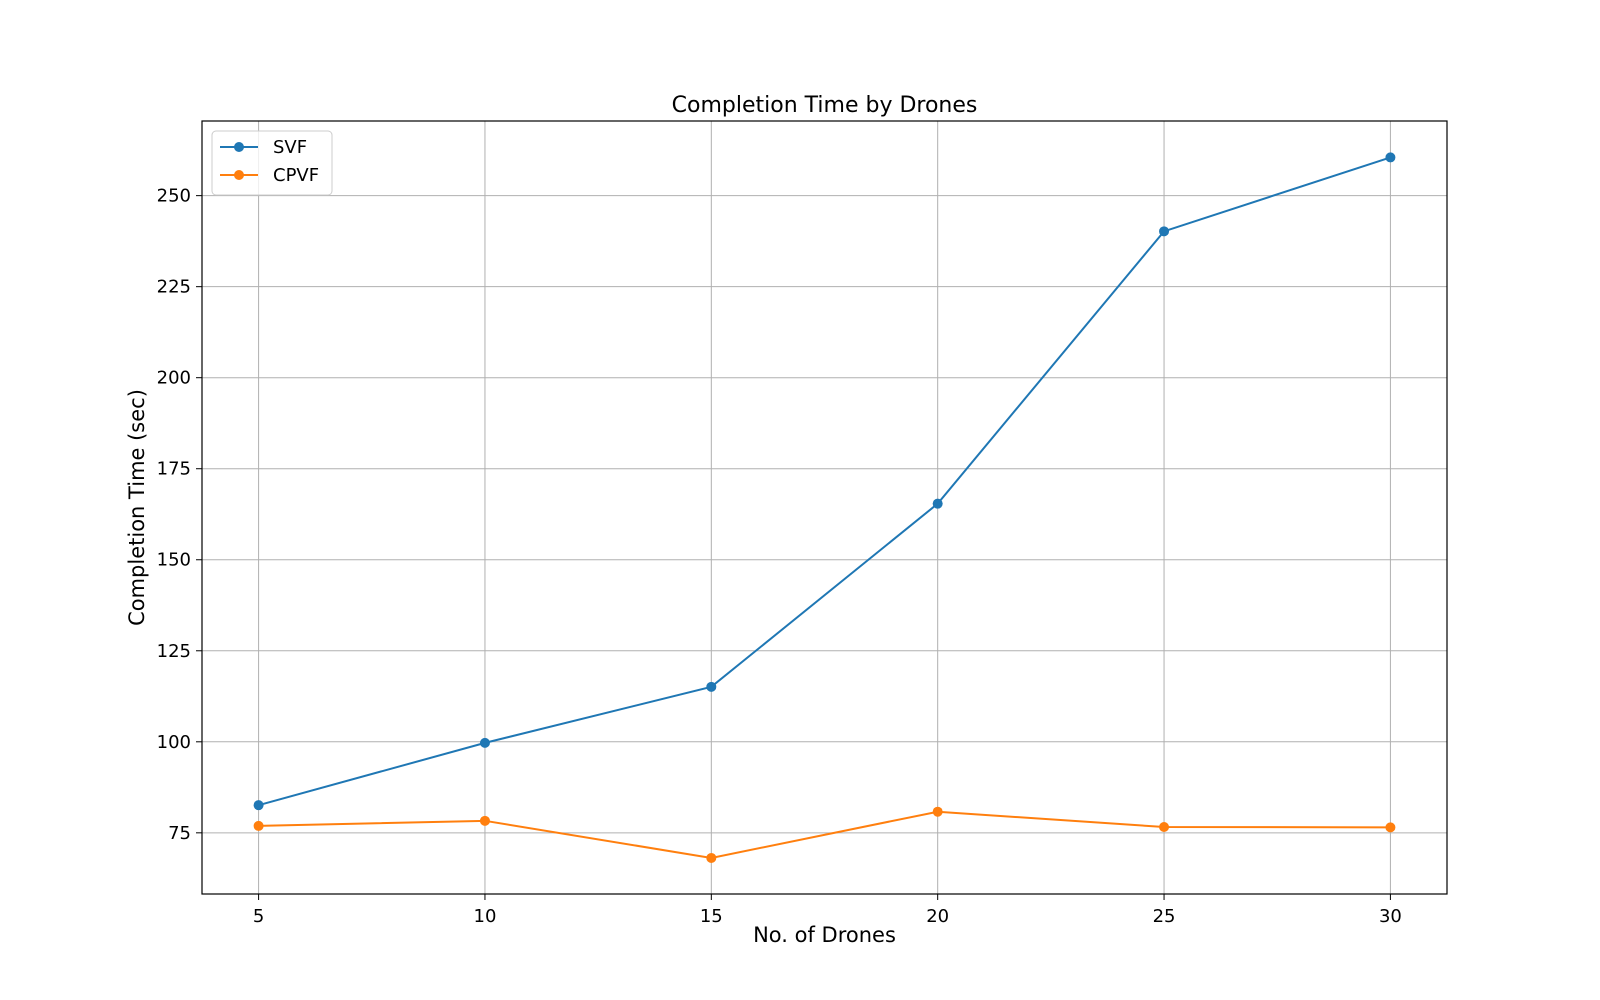 The image size is (1600, 1000). What do you see at coordinates (174, 651) in the screenshot?
I see `y-tick-label: 125` at bounding box center [174, 651].